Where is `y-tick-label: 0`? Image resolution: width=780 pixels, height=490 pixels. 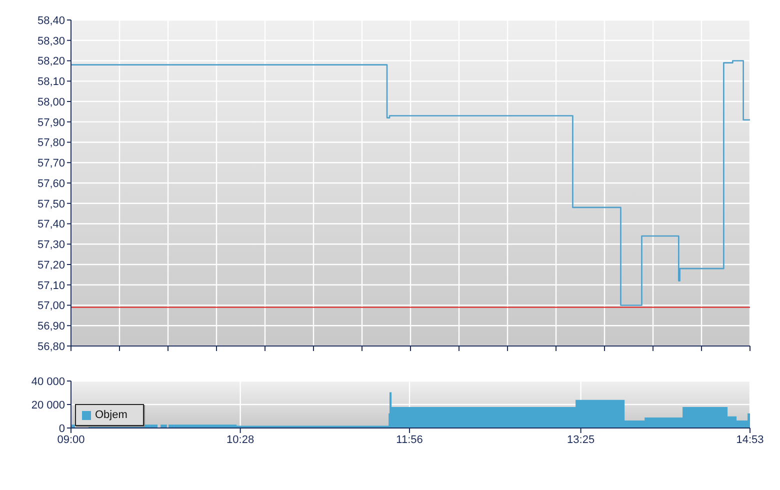
y-tick-label: 0 is located at coordinates (61, 428).